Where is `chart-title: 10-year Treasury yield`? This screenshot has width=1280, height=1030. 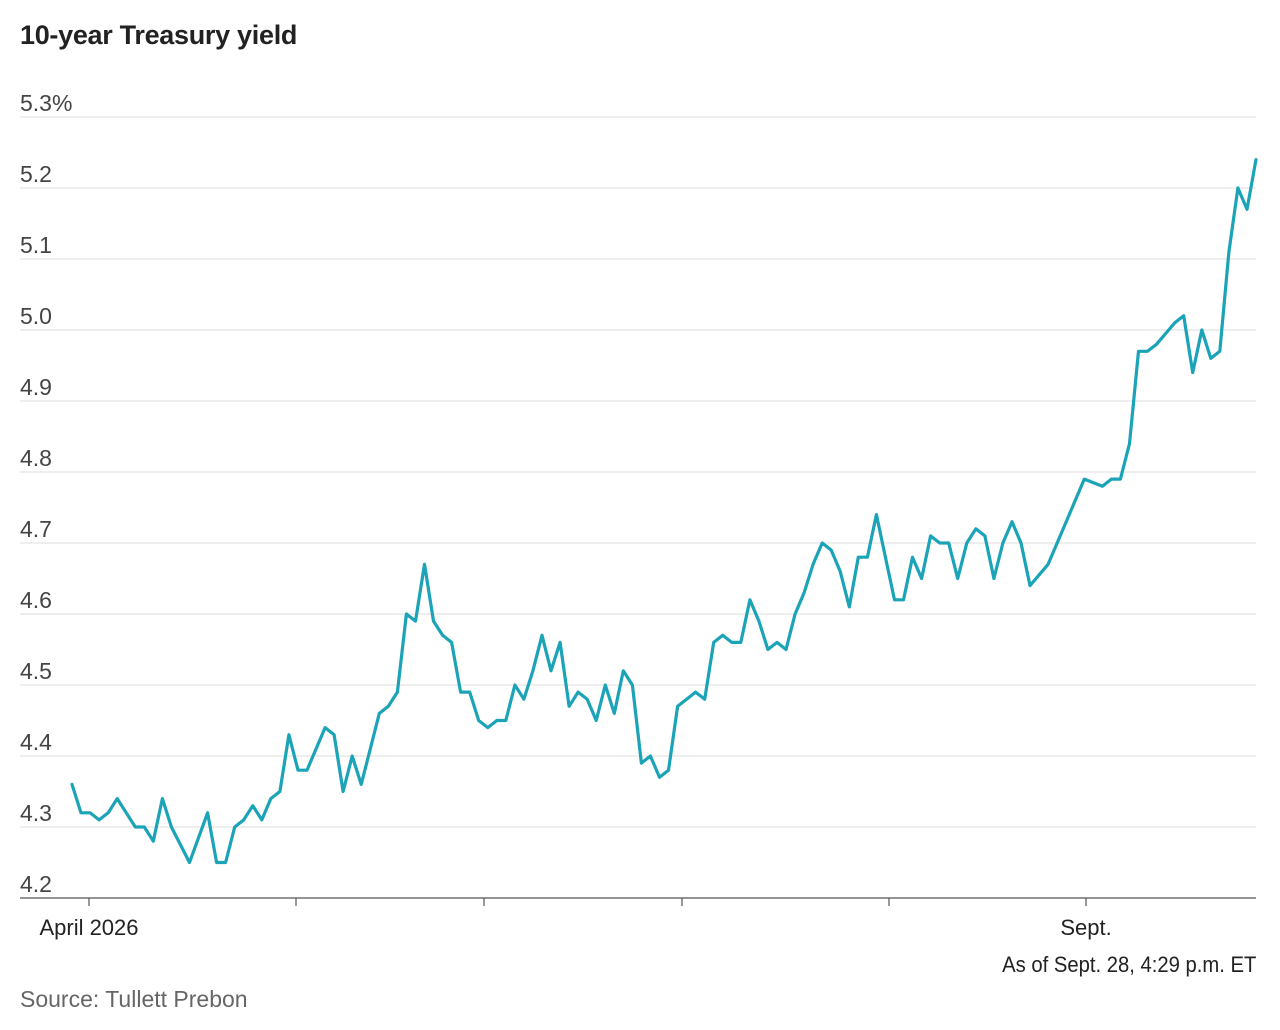
chart-title: 10-year Treasury yield is located at coordinates (159, 35).